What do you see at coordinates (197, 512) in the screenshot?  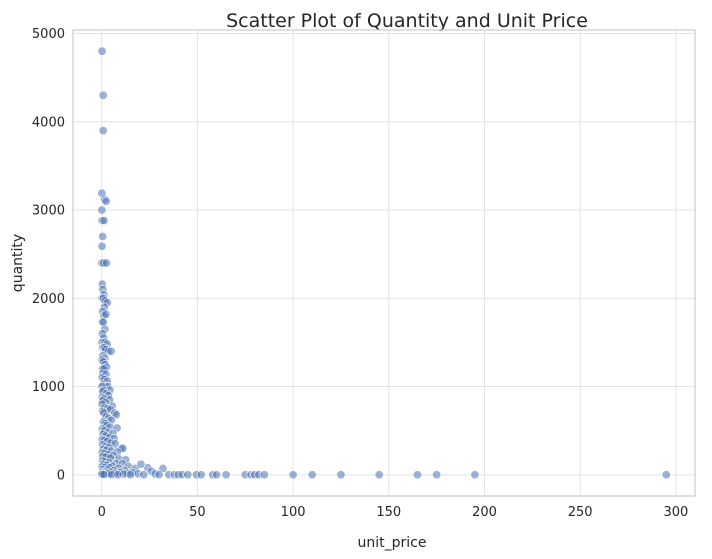 I see `x-tick-label: 50` at bounding box center [197, 512].